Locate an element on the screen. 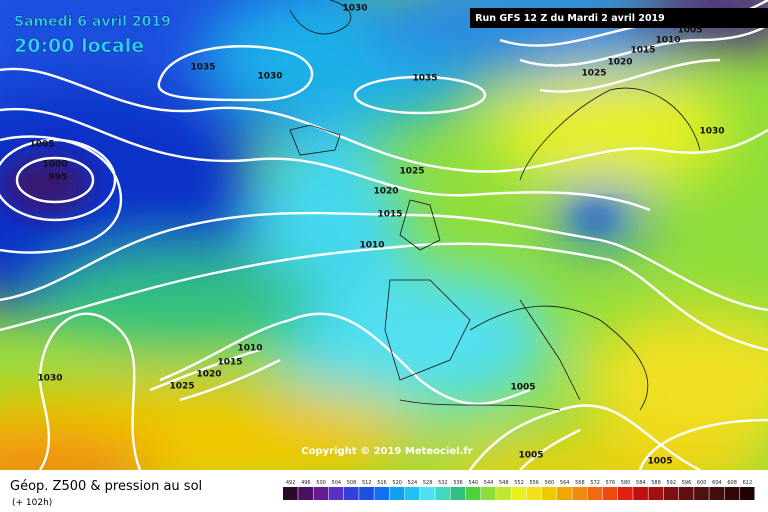 The width and height of the screenshot is (768, 512). scale-label: 544 is located at coordinates (489, 483).